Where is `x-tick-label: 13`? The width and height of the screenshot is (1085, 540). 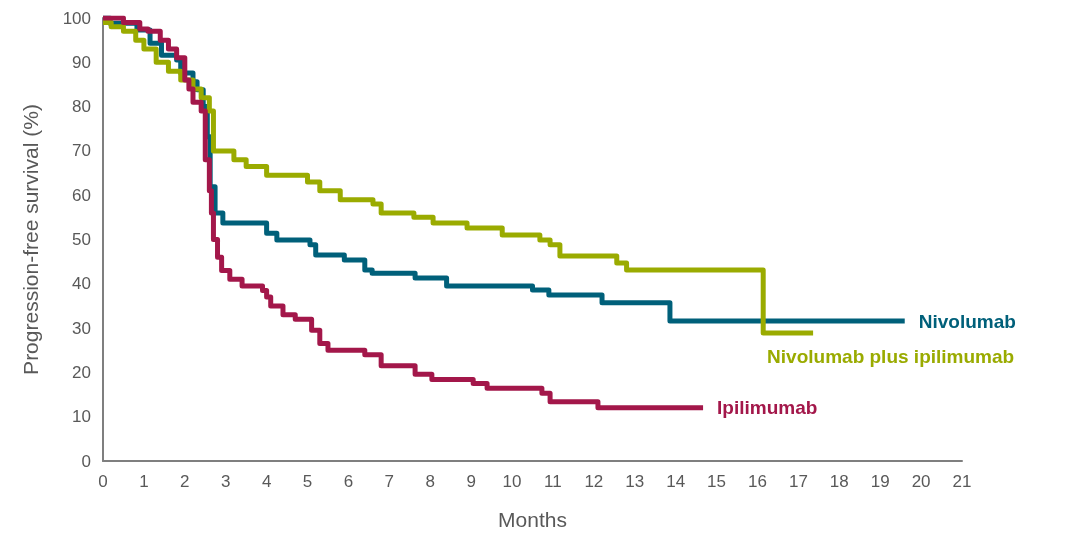 x-tick-label: 13 is located at coordinates (635, 481).